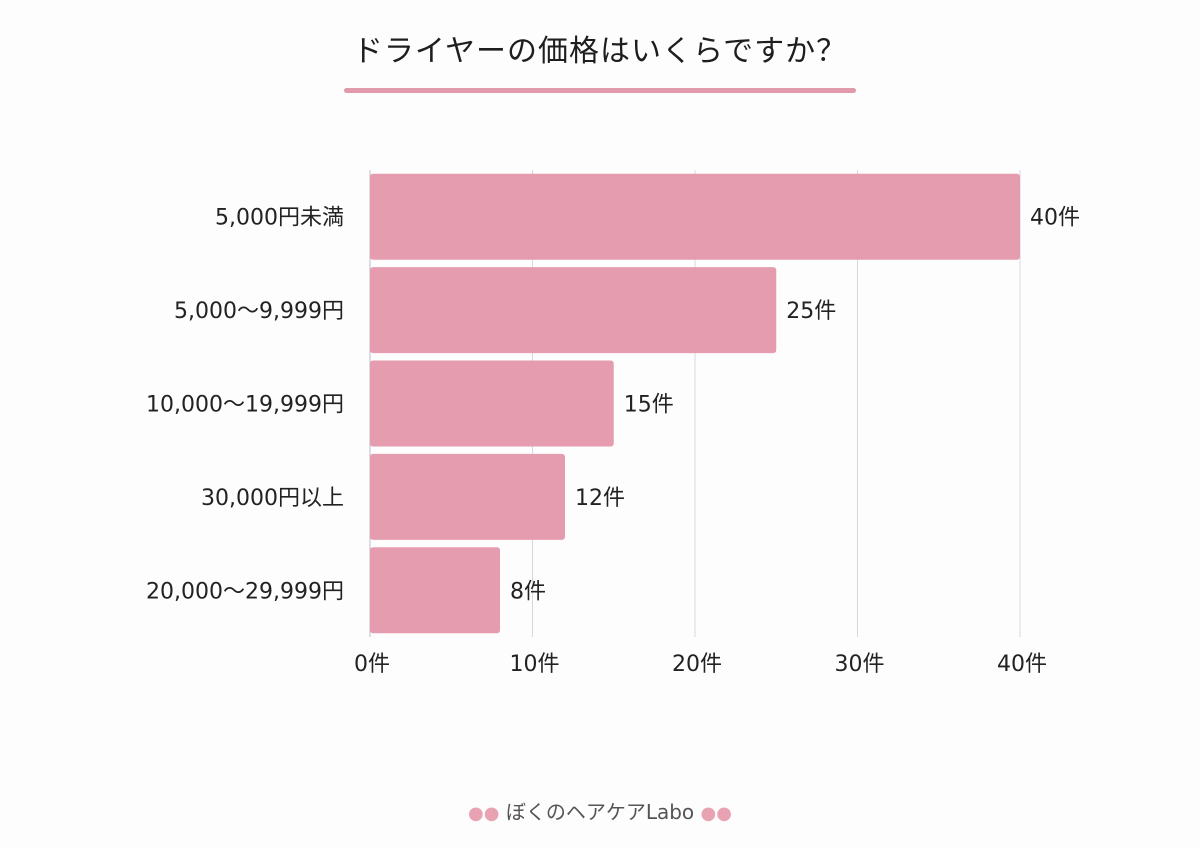 This screenshot has height=848, width=1200. What do you see at coordinates (811, 311) in the screenshot?
I see `data-label: 25件` at bounding box center [811, 311].